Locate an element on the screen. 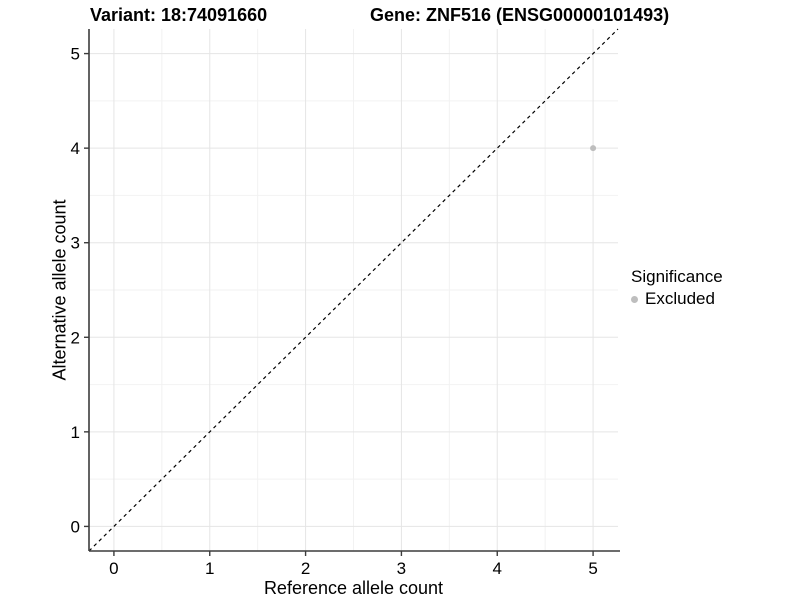 This screenshot has height=600, width=800. y-tick-label: 0 is located at coordinates (75, 526).